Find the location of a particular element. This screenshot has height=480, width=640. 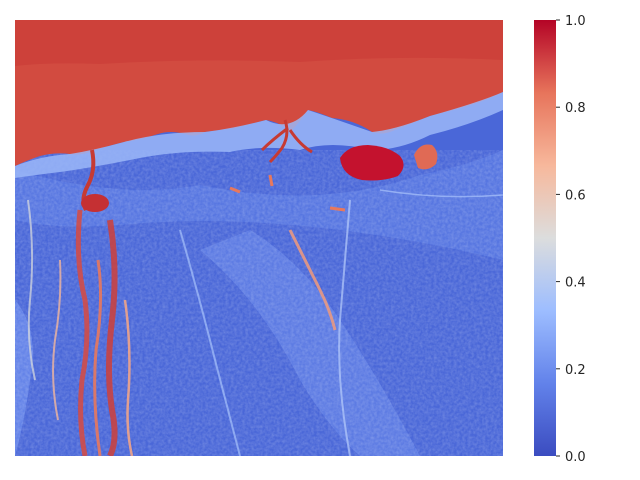

colorbar-tick-label: 0.6 is located at coordinates (575, 195).